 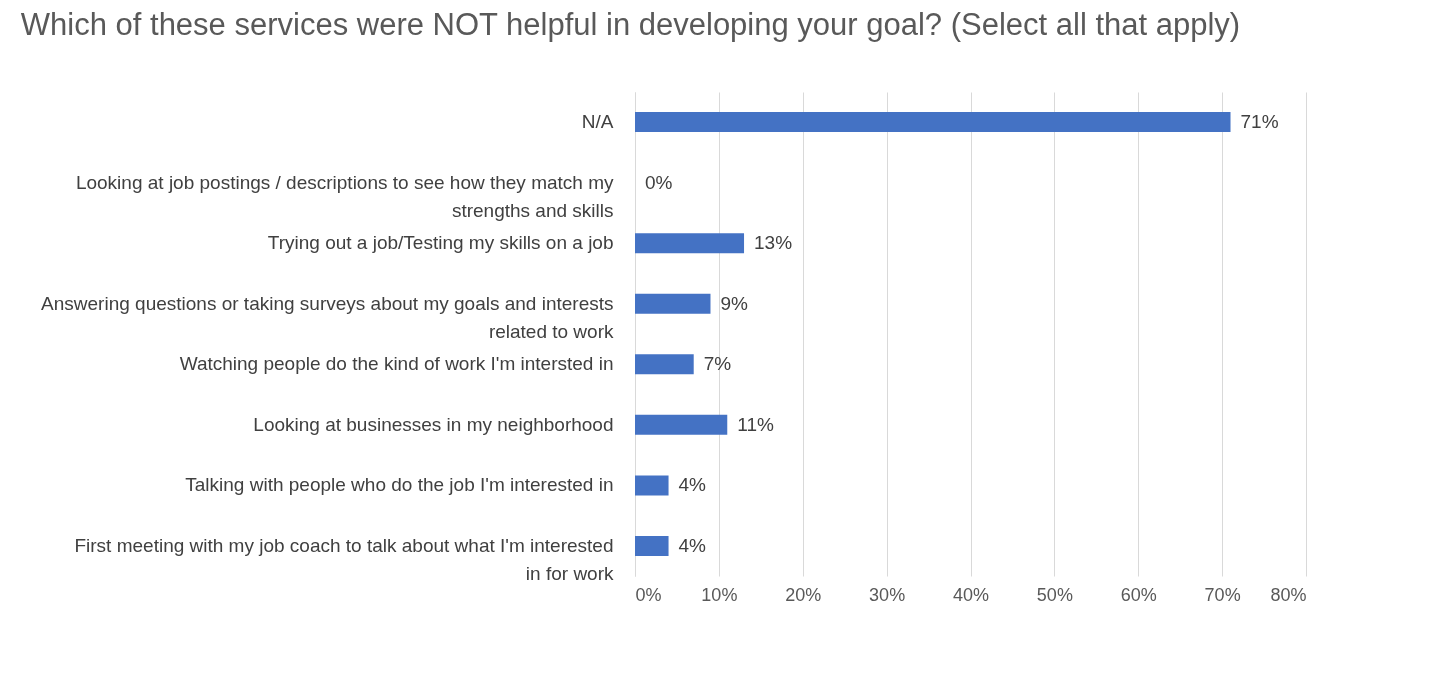 I want to click on data-label: 13%, so click(x=773, y=243).